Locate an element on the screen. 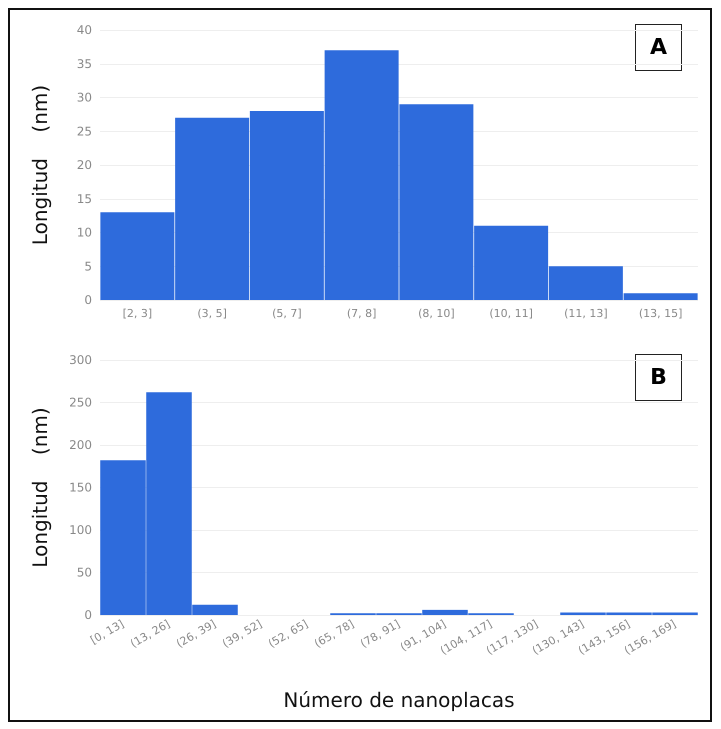  y-tick-label: 200 is located at coordinates (80, 445).